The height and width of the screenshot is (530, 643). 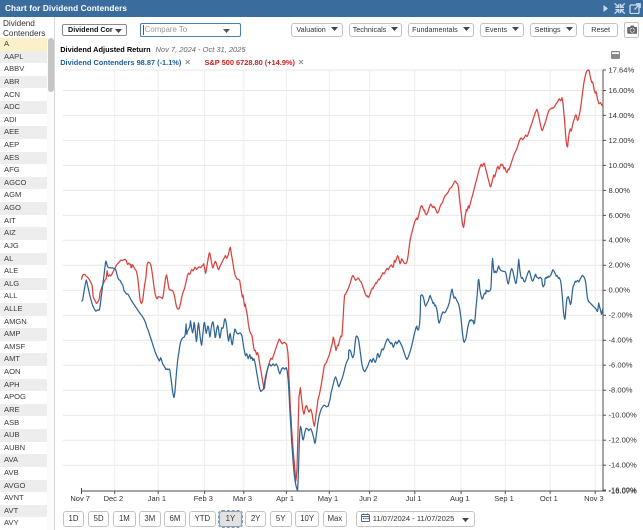 What do you see at coordinates (328, 498) in the screenshot?
I see `svg-text: May 1` at bounding box center [328, 498].